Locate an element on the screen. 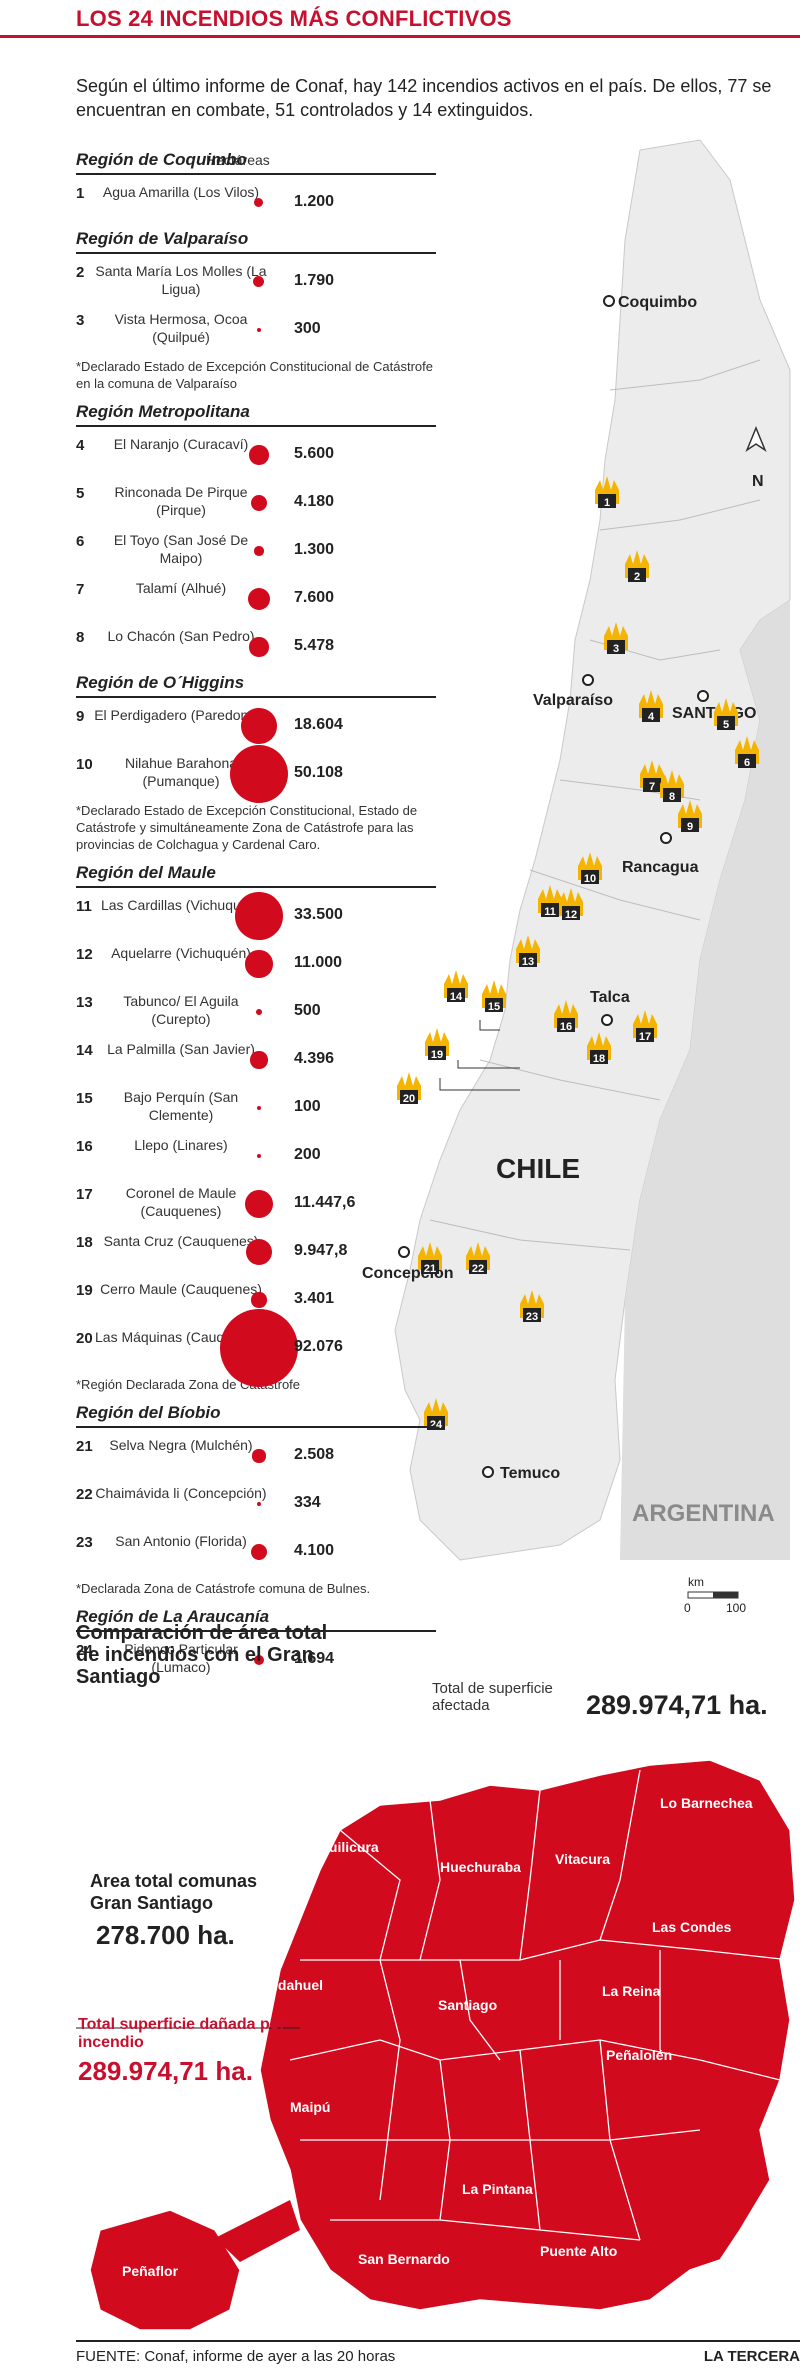 The width and height of the screenshot is (800, 2373). fire-marker-number: 23 is located at coordinates (532, 1317).